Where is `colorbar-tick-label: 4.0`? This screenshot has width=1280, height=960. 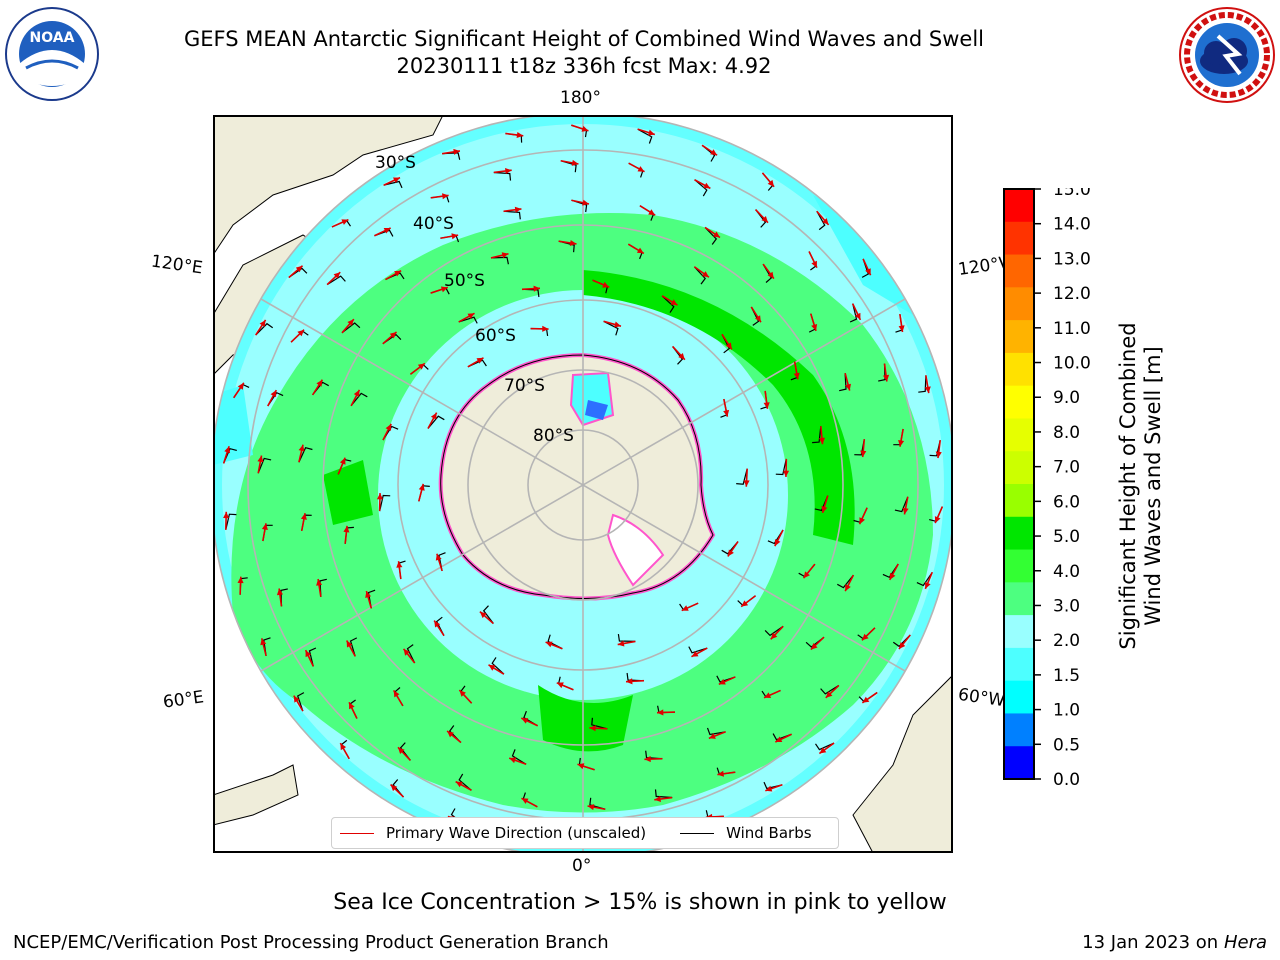 colorbar-tick-label: 4.0 is located at coordinates (1066, 572).